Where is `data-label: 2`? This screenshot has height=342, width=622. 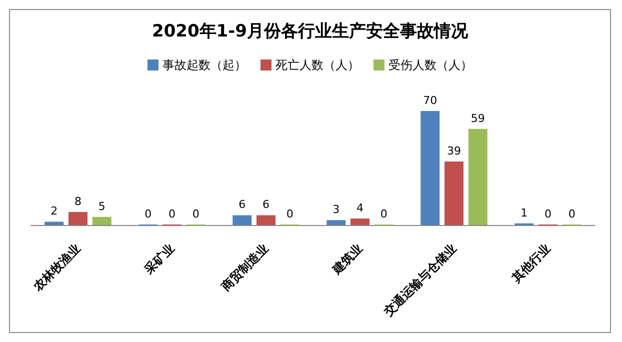
data-label: 2 is located at coordinates (54, 211).